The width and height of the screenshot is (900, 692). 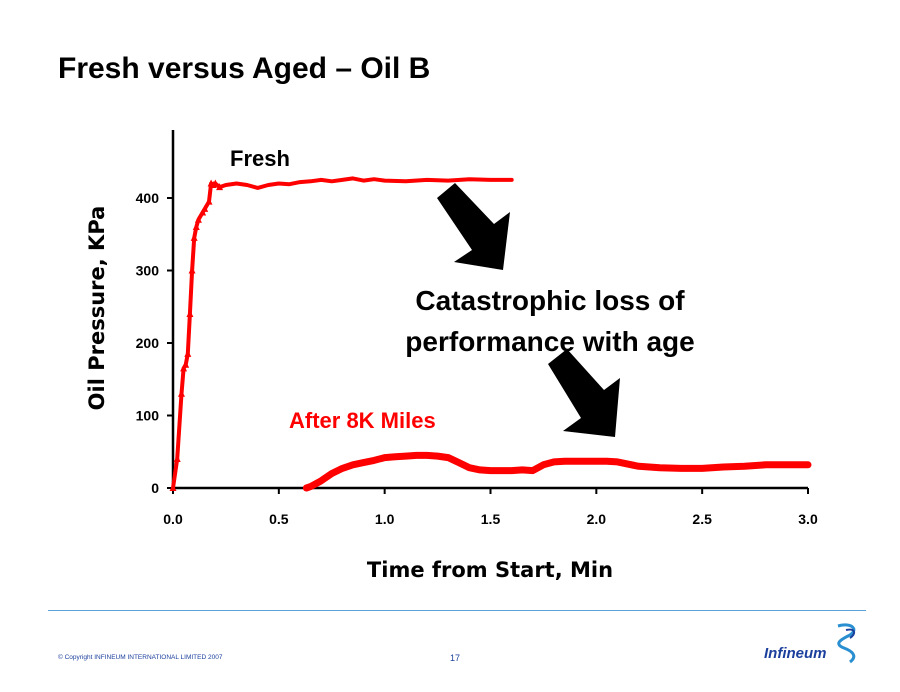 What do you see at coordinates (148, 416) in the screenshot?
I see `y-tick-label: 100` at bounding box center [148, 416].